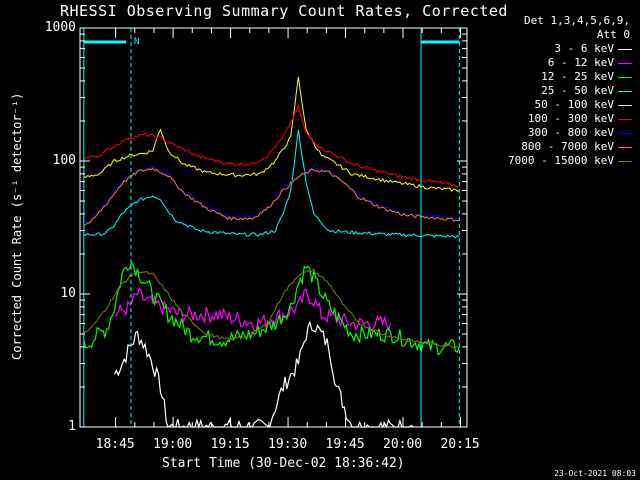  I want to click on legend-item: 7000 - 15000 keV, so click(558, 161).